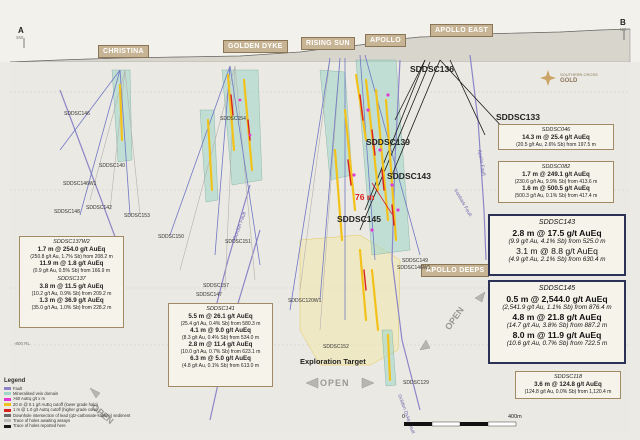  I want to click on intercept-sub: (10.6 g/t Au, 0.7% Sb) from 722.5 m, so click(557, 344).